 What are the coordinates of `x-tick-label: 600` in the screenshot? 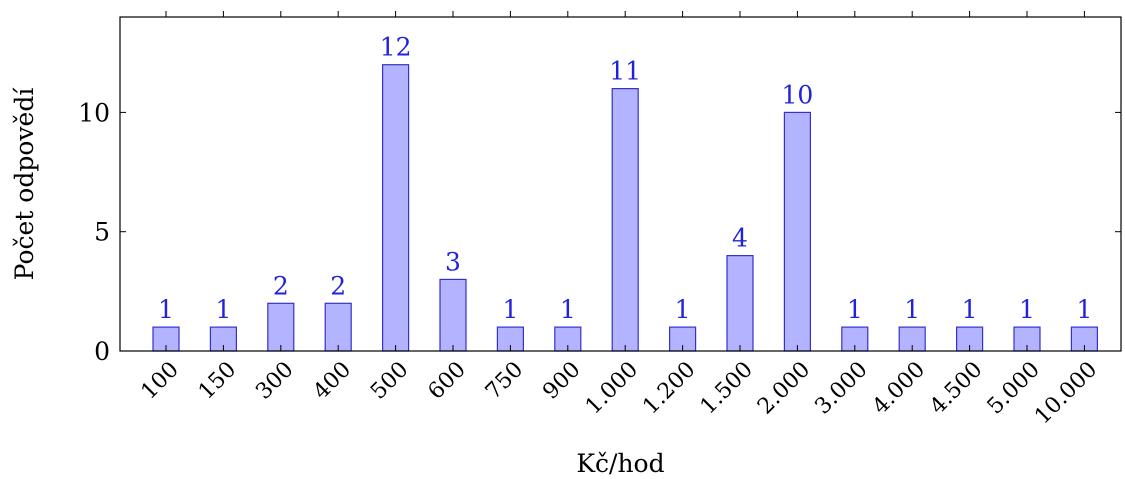 It's located at (447, 380).